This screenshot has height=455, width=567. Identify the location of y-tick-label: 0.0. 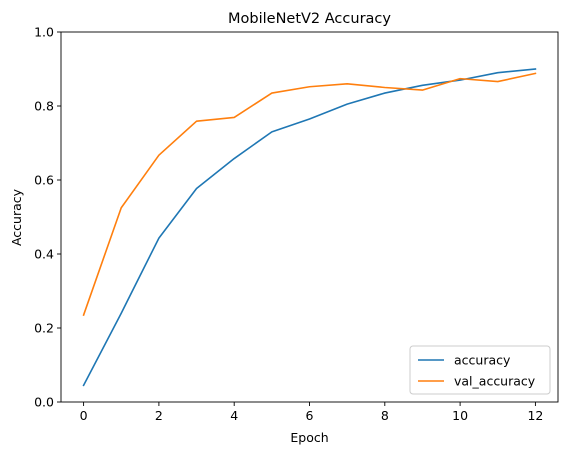
(44, 402).